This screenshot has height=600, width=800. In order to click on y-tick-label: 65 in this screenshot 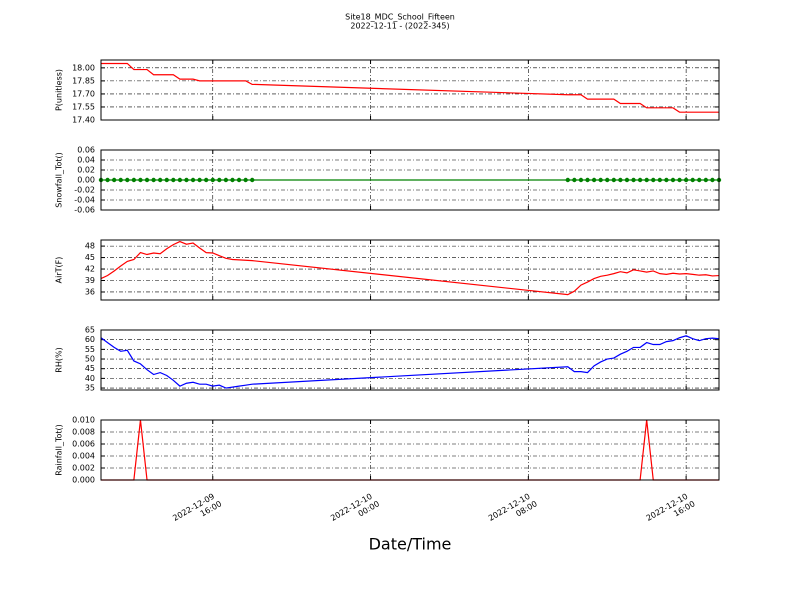, I will do `click(90, 330)`.